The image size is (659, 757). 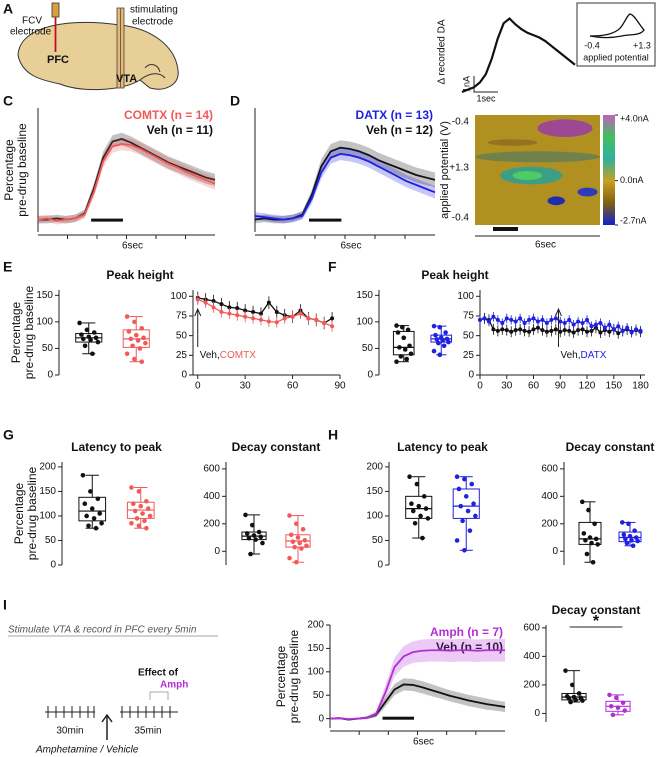 I want to click on diagram-label: FCV, so click(x=32, y=21).